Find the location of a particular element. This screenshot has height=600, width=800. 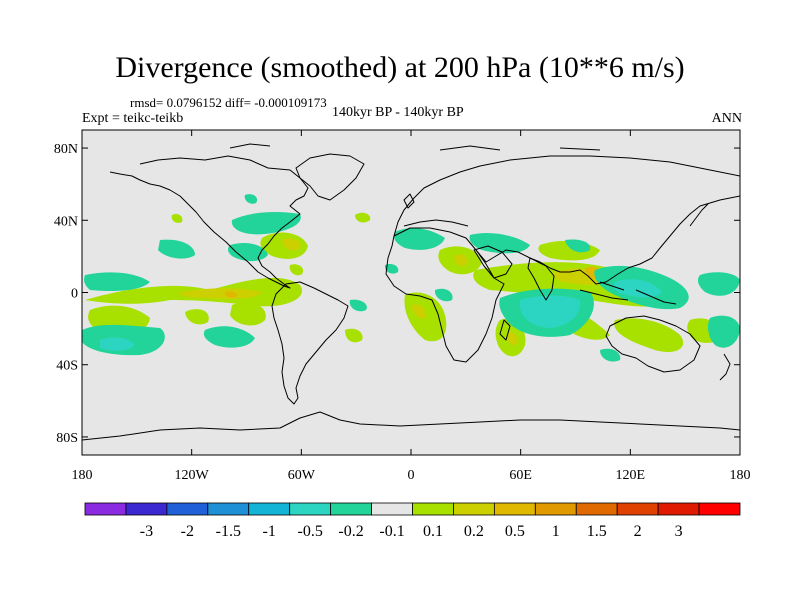

coast-india is located at coordinates (541, 279).